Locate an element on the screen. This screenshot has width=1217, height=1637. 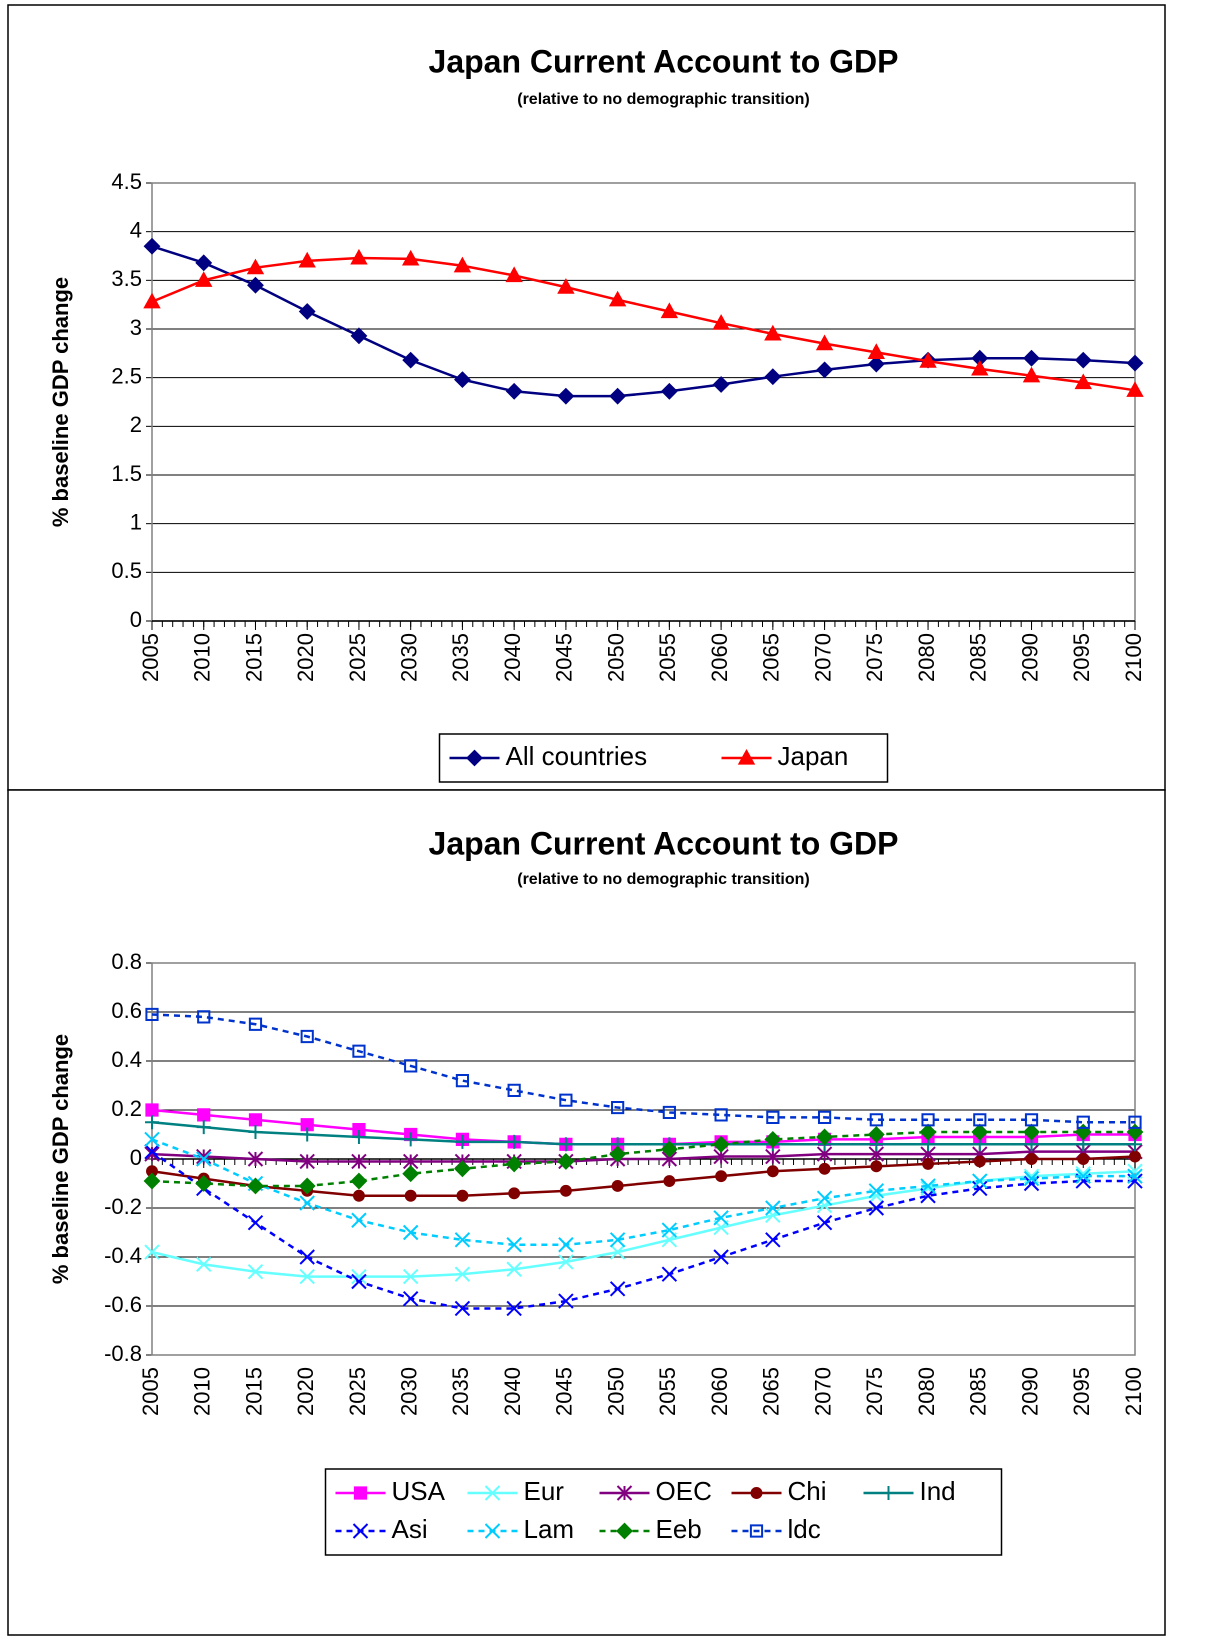
x-tick-label: 2030 is located at coordinates (408, 657).